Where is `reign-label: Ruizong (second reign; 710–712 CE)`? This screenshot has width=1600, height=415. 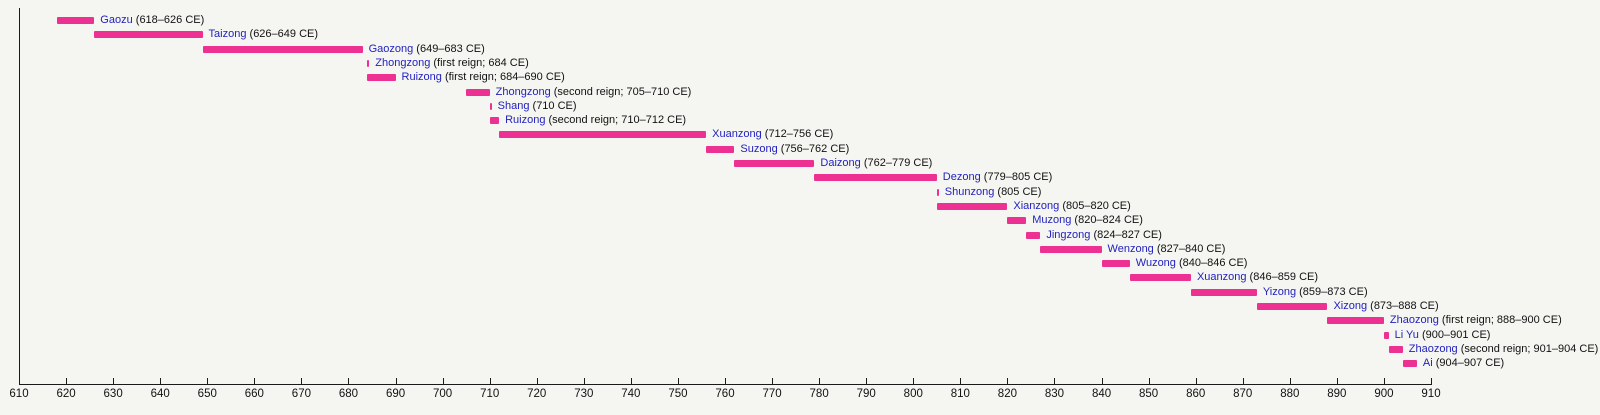 reign-label: Ruizong (second reign; 710–712 CE) is located at coordinates (595, 120).